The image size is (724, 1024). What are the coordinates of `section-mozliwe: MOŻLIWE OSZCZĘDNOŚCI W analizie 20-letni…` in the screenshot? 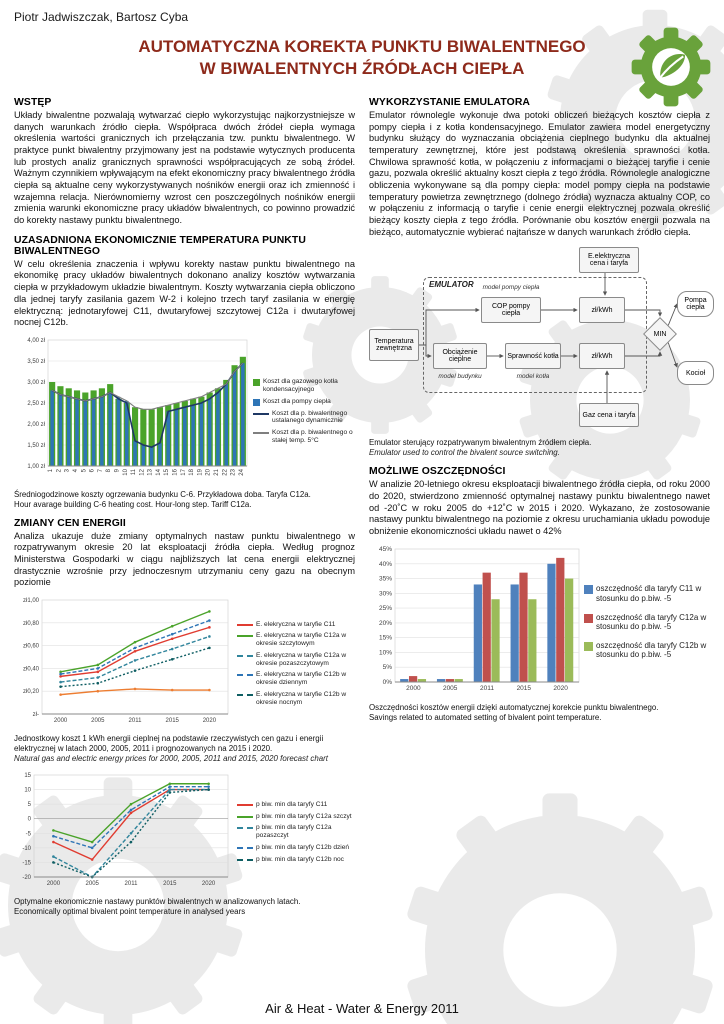 It's located at (539, 501).